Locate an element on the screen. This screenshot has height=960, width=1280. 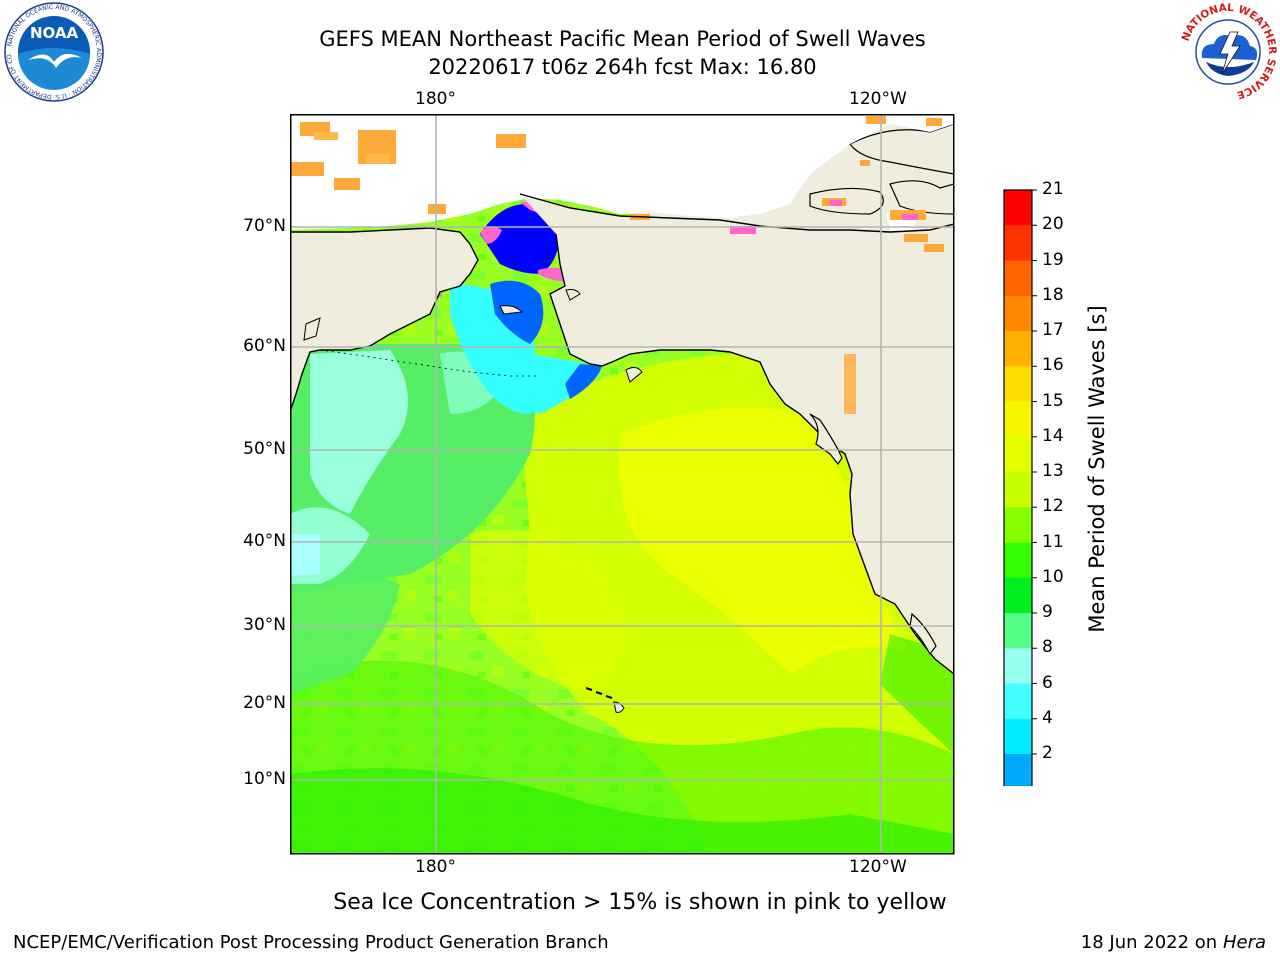
chart-subtitle: 20220617 t06z 264h fcst Max: 16.80 is located at coordinates (622, 67).